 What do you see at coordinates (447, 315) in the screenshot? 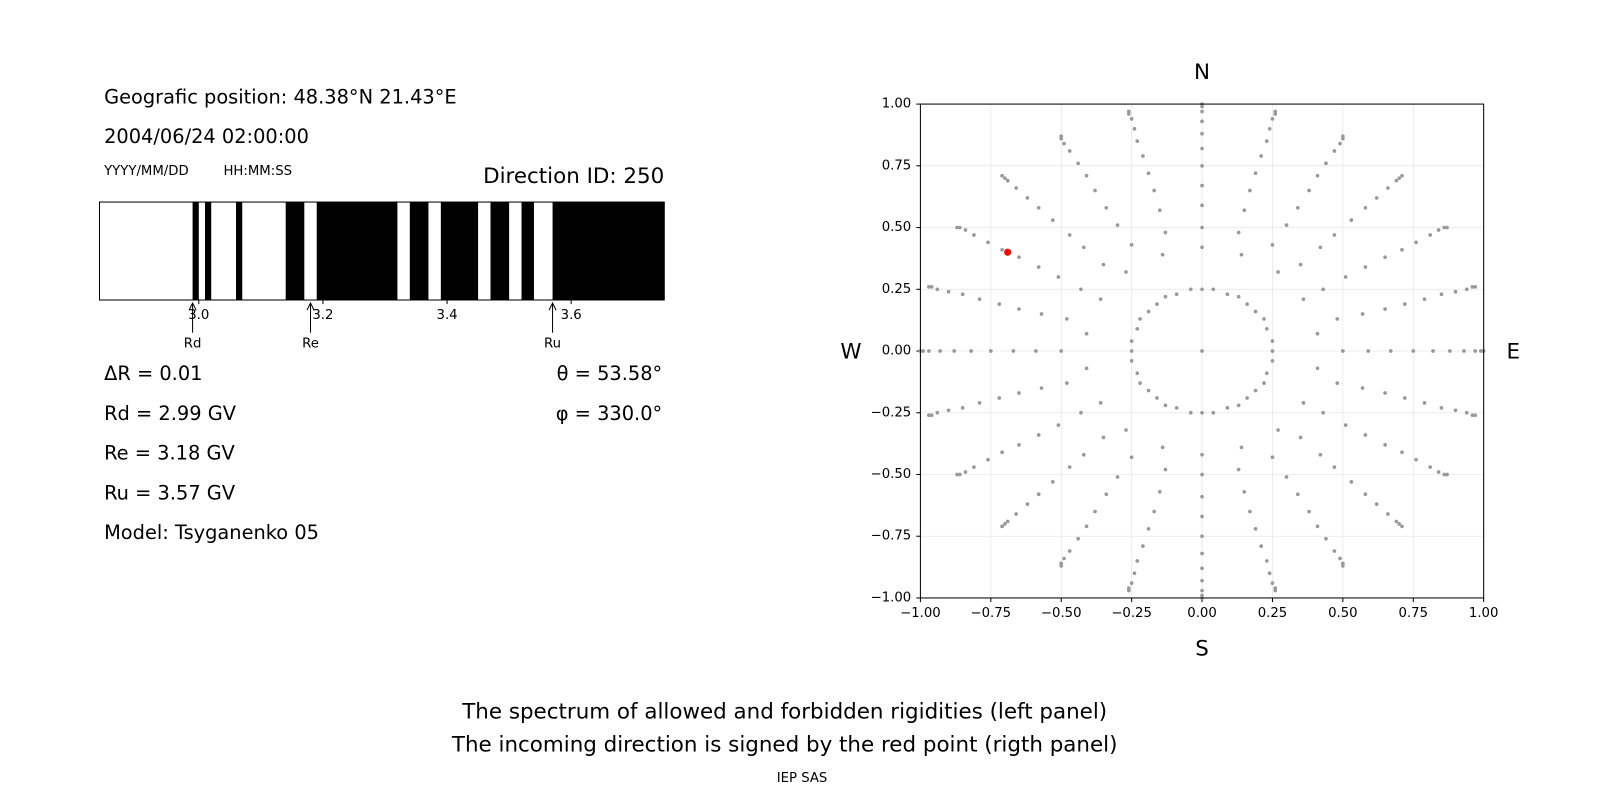
I see `x-tick-label: 3.4` at bounding box center [447, 315].